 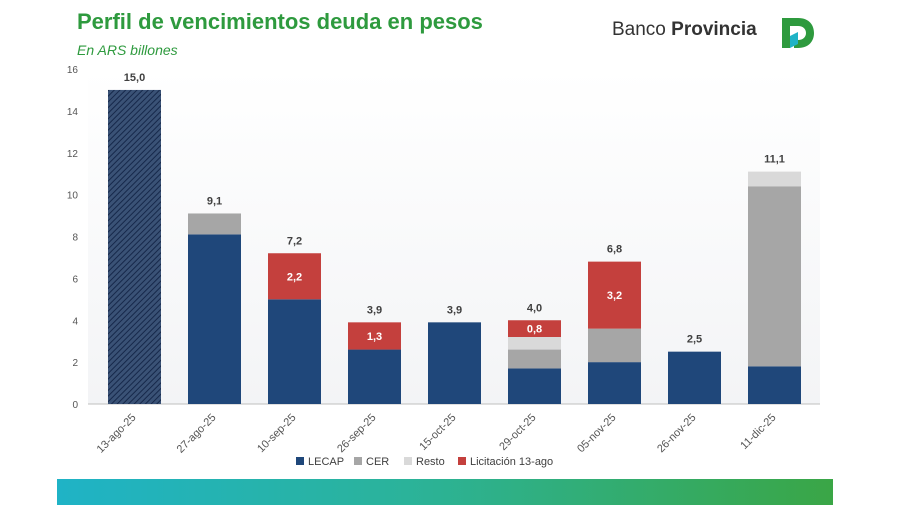 What do you see at coordinates (714, 29) in the screenshot?
I see `brand-name-bold: Provincia` at bounding box center [714, 29].